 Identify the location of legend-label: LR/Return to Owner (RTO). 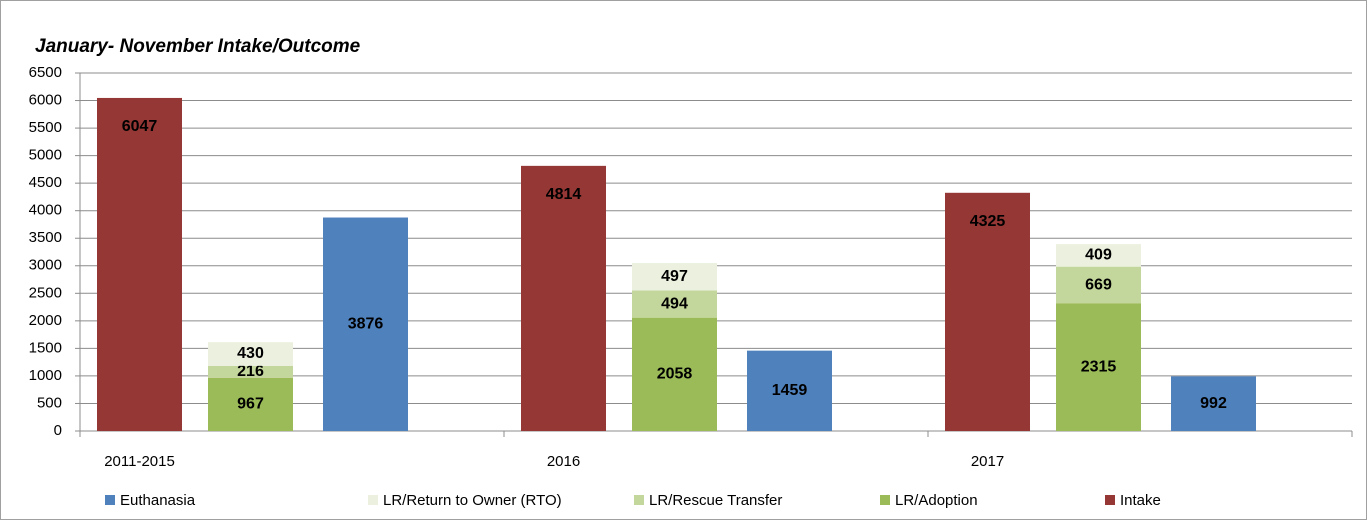
(472, 500).